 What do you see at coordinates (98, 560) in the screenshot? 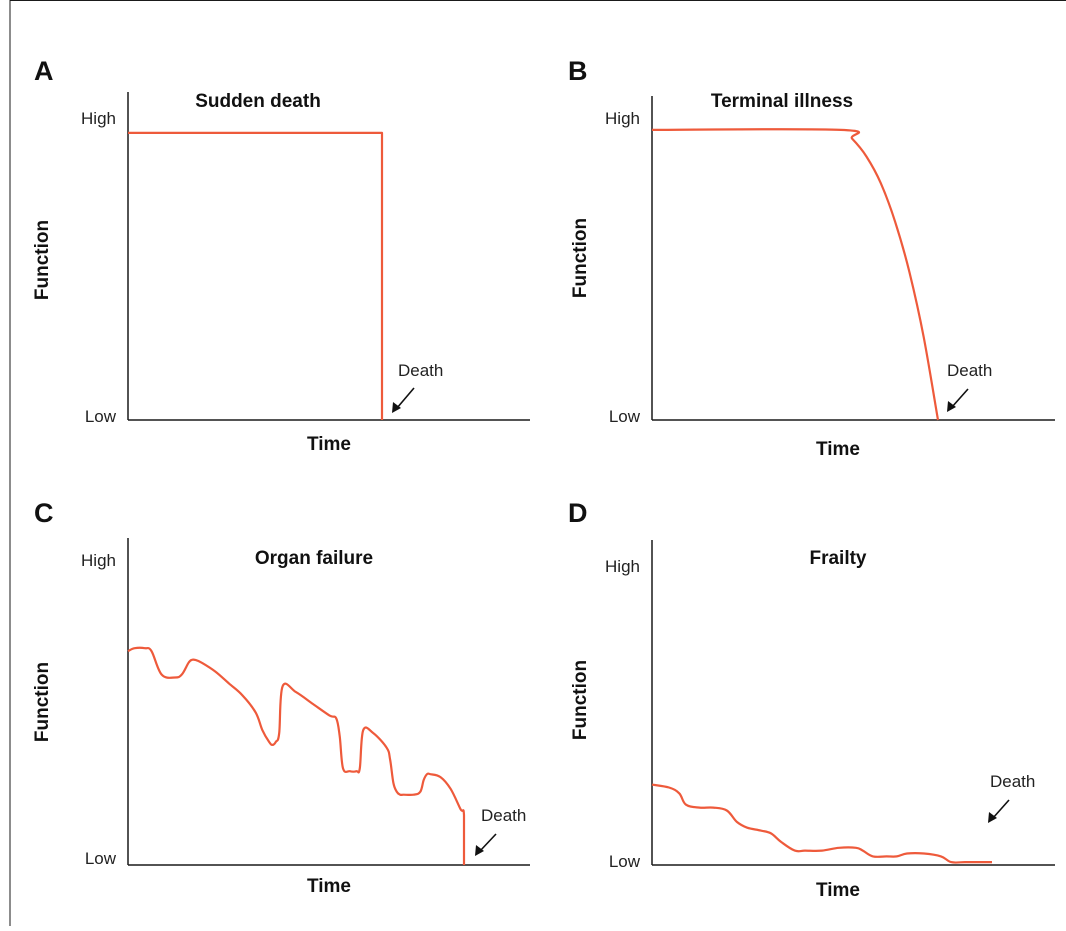
I see `panel-c-y-tick-high: High` at bounding box center [98, 560].